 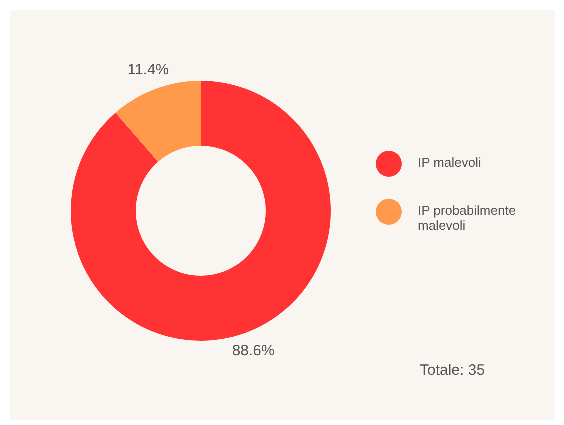 I want to click on data-label: 11.4%, so click(x=149, y=70).